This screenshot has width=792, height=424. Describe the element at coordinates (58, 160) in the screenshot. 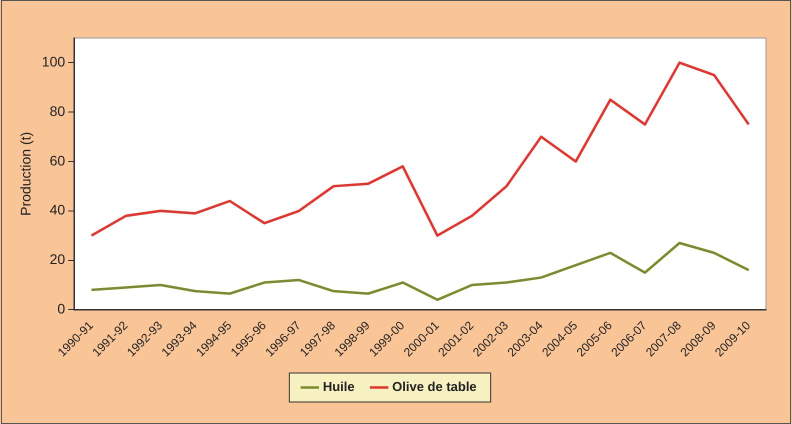

I see `y-tick-label: 60` at that location.